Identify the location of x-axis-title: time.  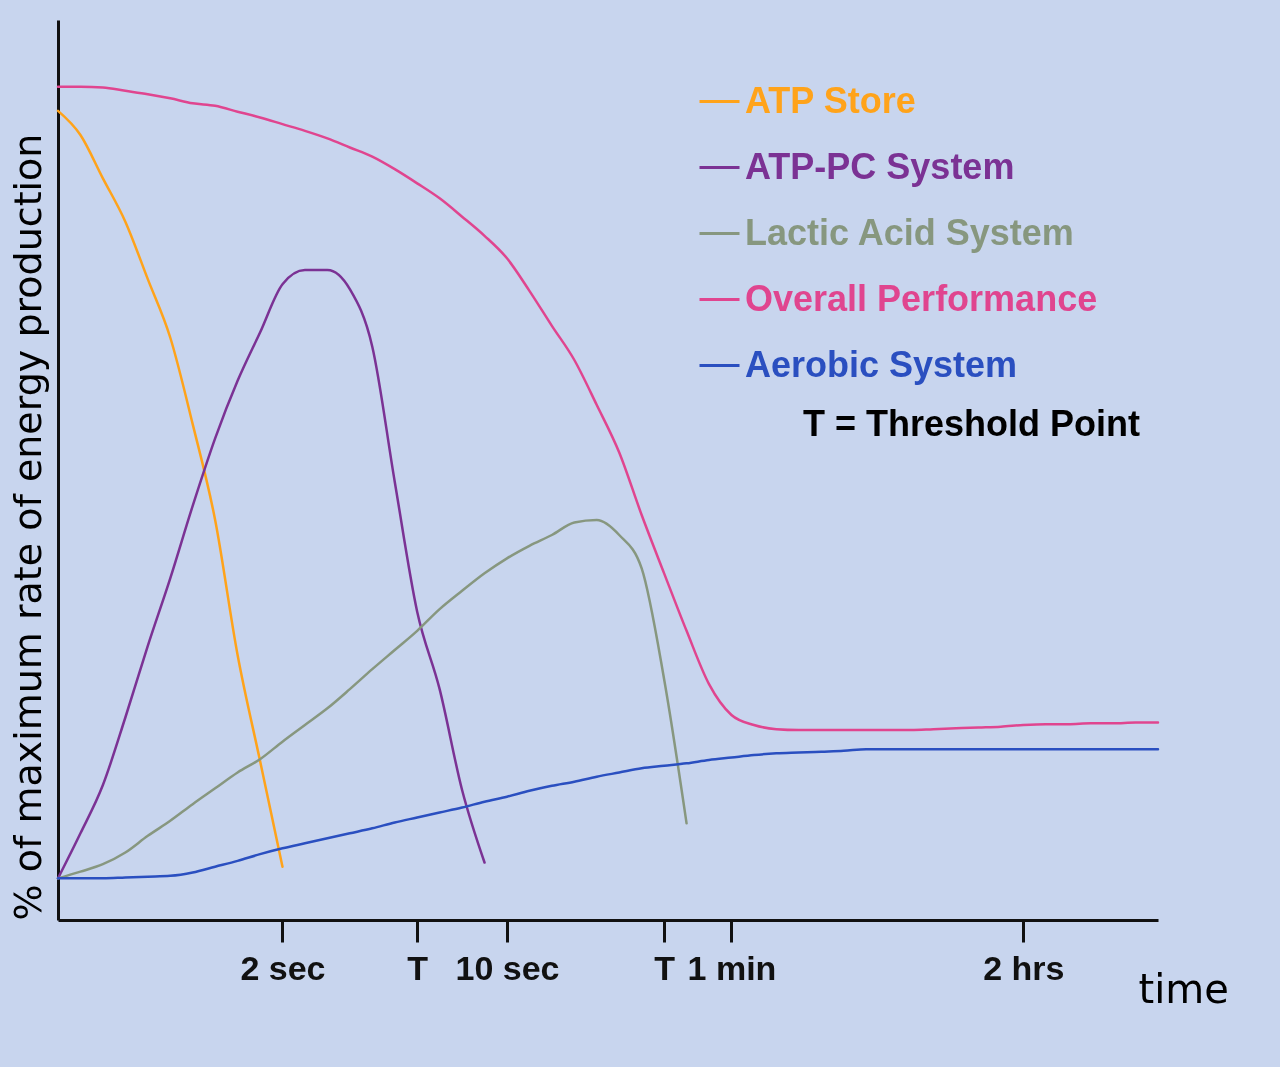
(1183, 988).